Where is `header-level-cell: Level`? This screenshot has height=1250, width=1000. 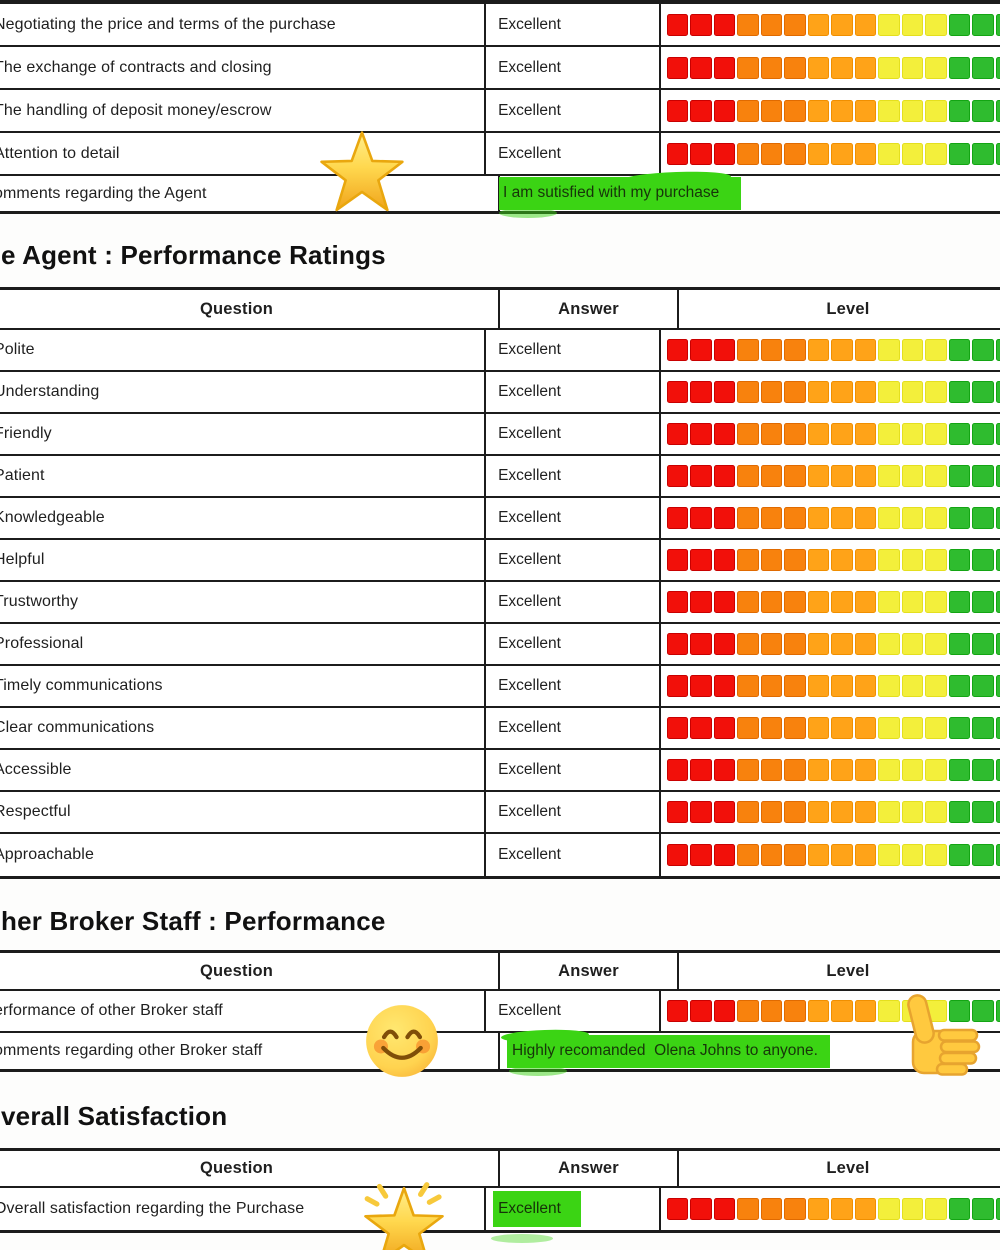
header-level-cell: Level is located at coordinates (838, 1168).